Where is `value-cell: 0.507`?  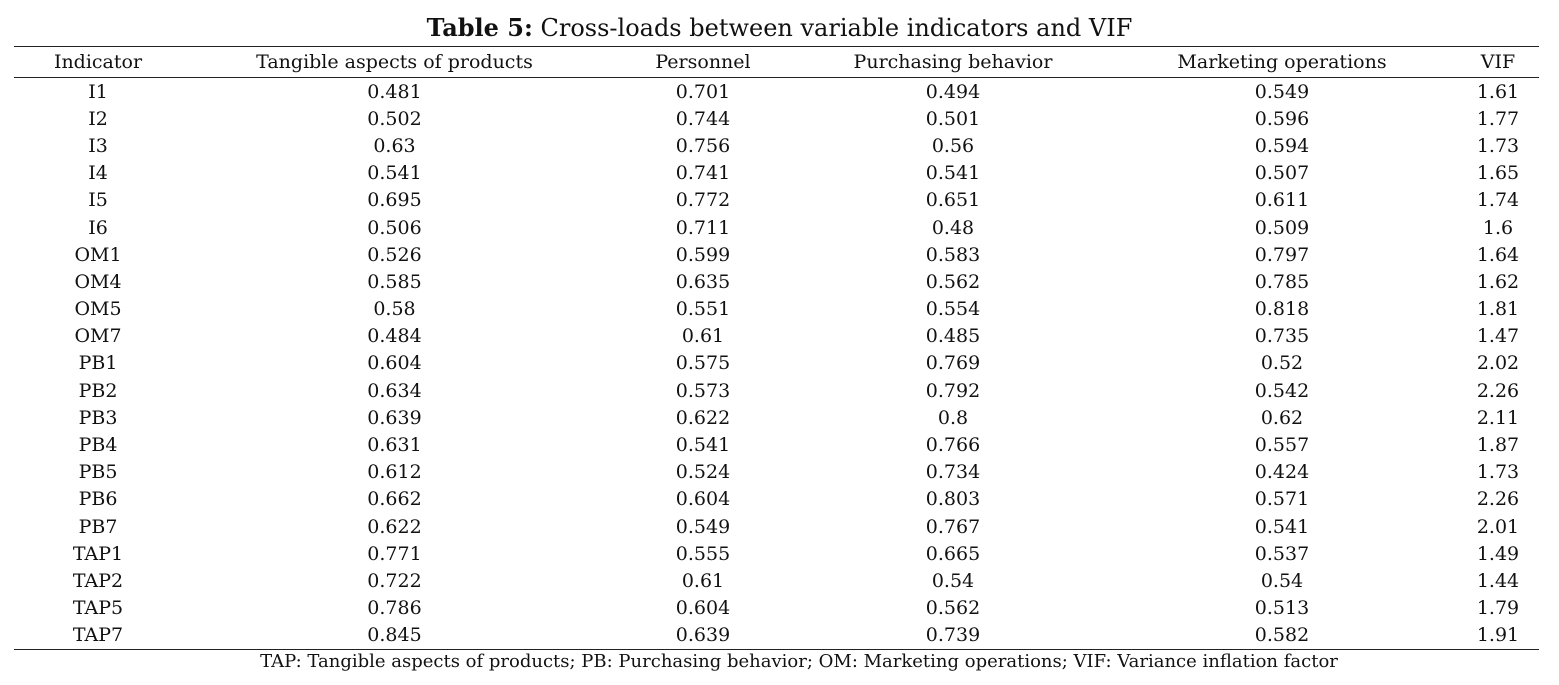 value-cell: 0.507 is located at coordinates (1282, 173).